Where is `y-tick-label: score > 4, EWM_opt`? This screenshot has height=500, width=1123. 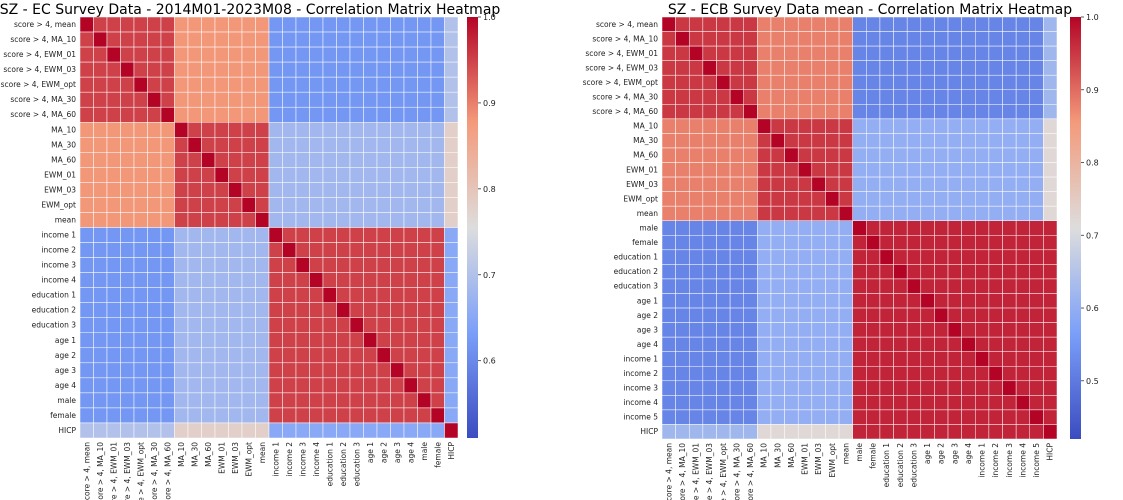 y-tick-label: score > 4, EWM_opt is located at coordinates (620, 82).